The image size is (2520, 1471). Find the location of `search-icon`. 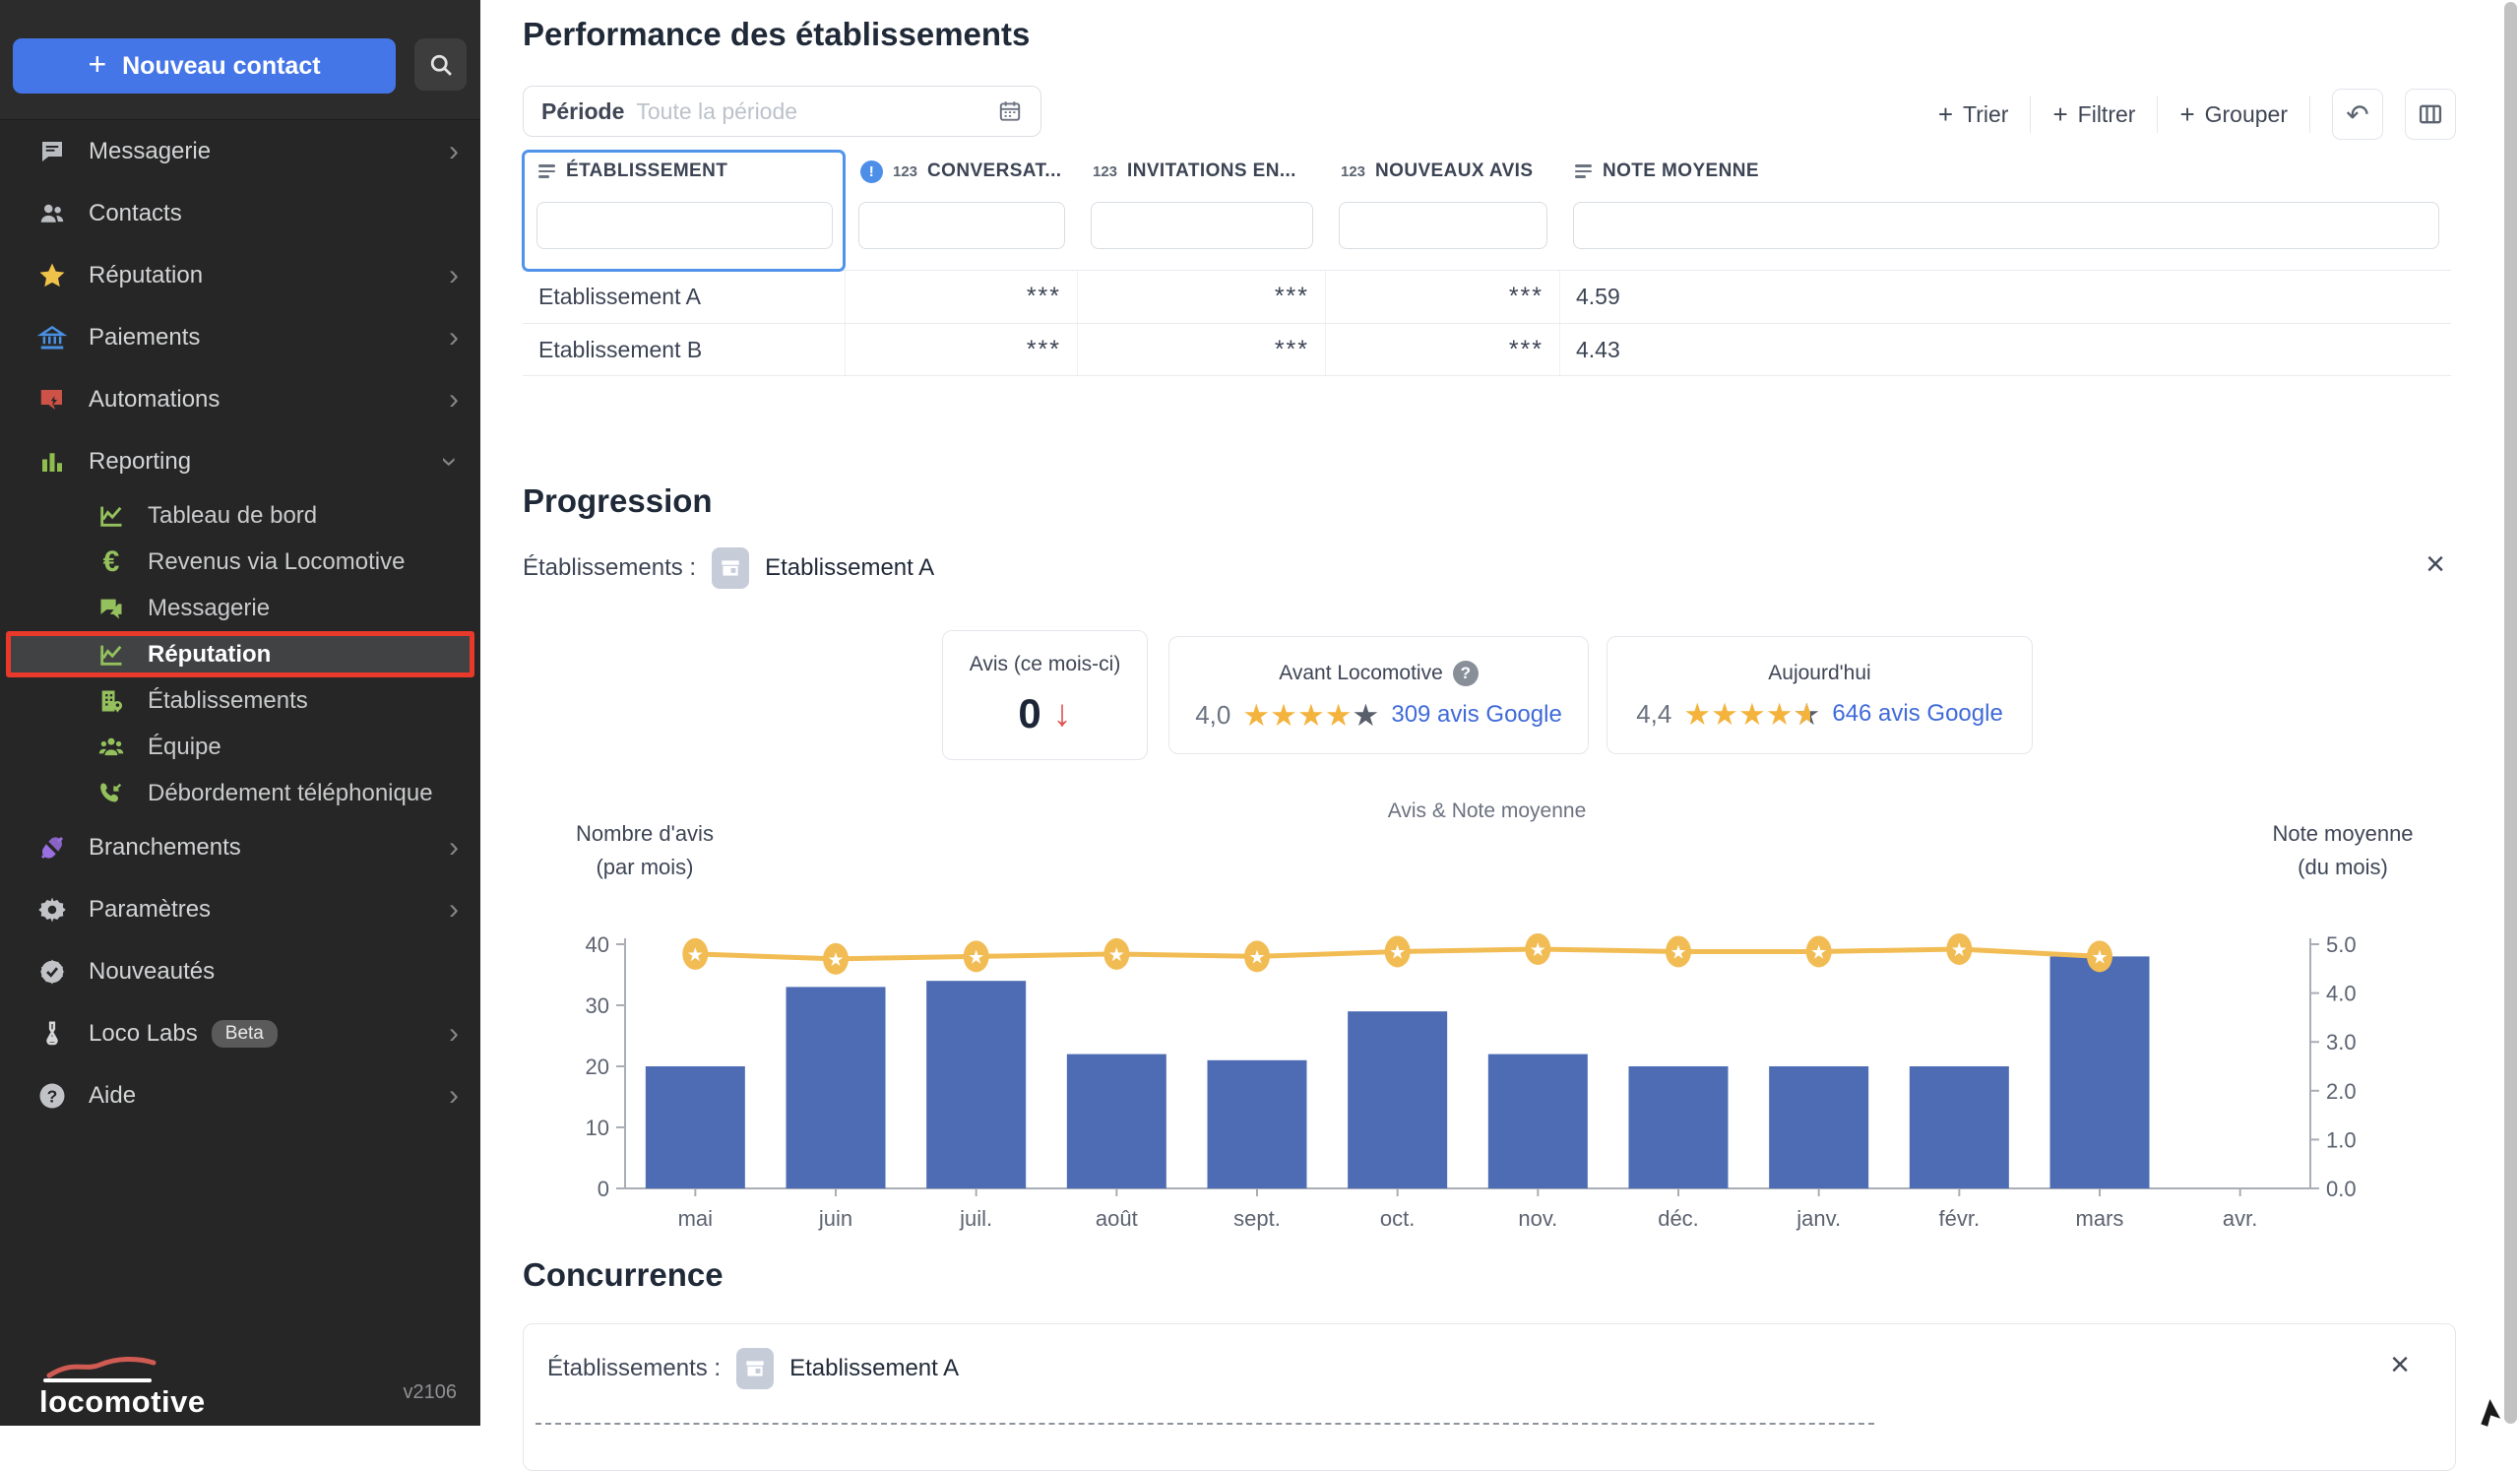

search-icon is located at coordinates (441, 65).